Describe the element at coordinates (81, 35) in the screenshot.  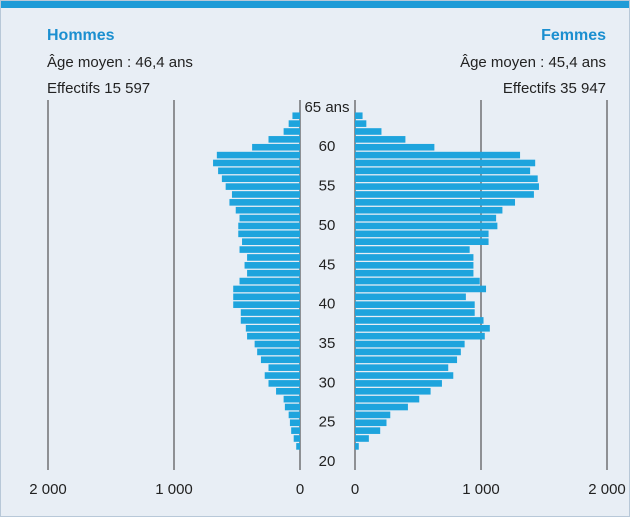
I see `left-series-name: Hommes` at that location.